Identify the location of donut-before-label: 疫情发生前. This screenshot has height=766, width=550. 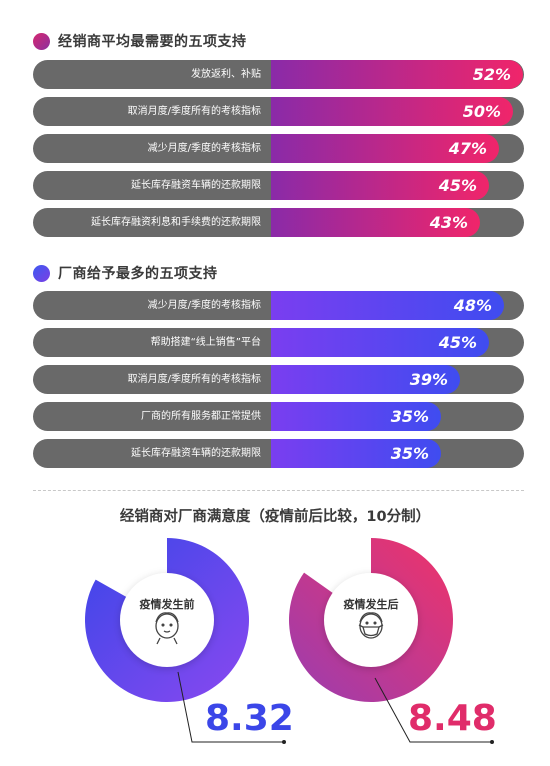
(167, 604).